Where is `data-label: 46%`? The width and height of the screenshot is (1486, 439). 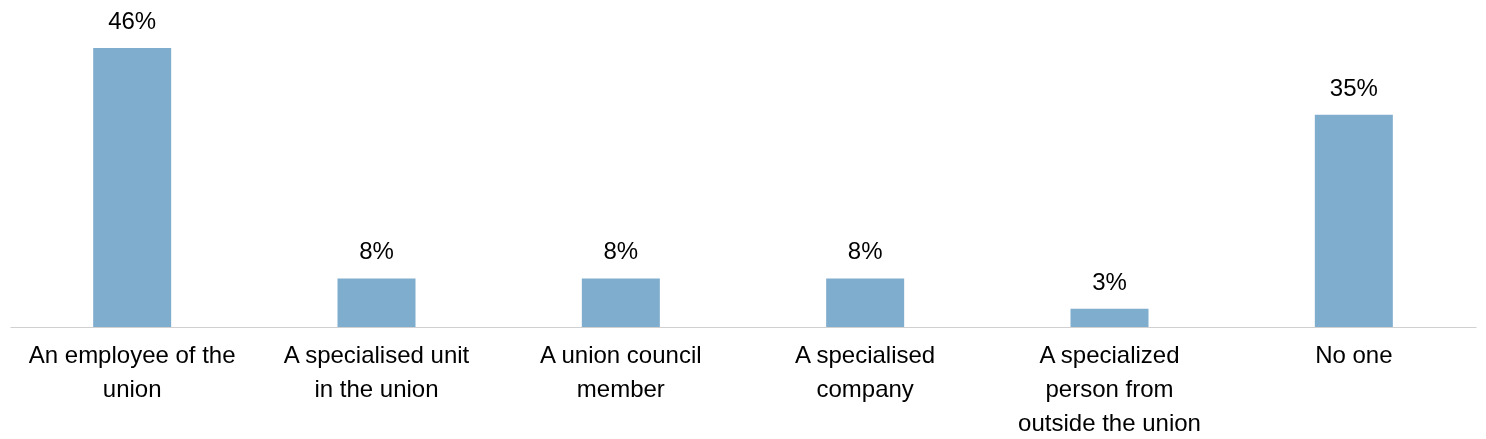 data-label: 46% is located at coordinates (132, 20).